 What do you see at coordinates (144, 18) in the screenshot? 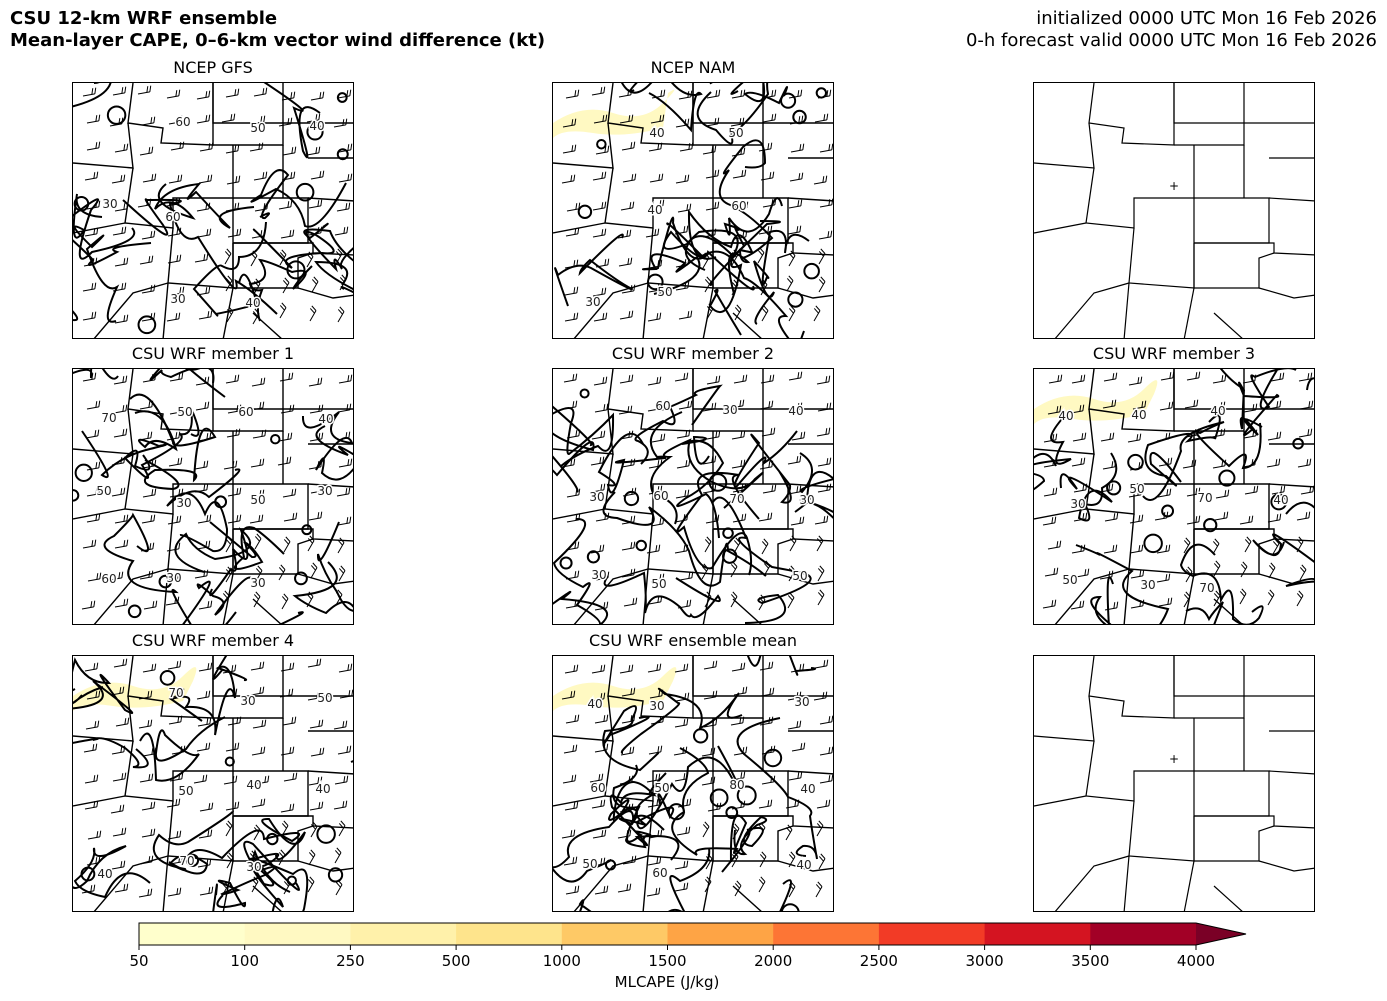
I see `figure-title-line1: CSU 12-km WRF ensemble` at bounding box center [144, 18].